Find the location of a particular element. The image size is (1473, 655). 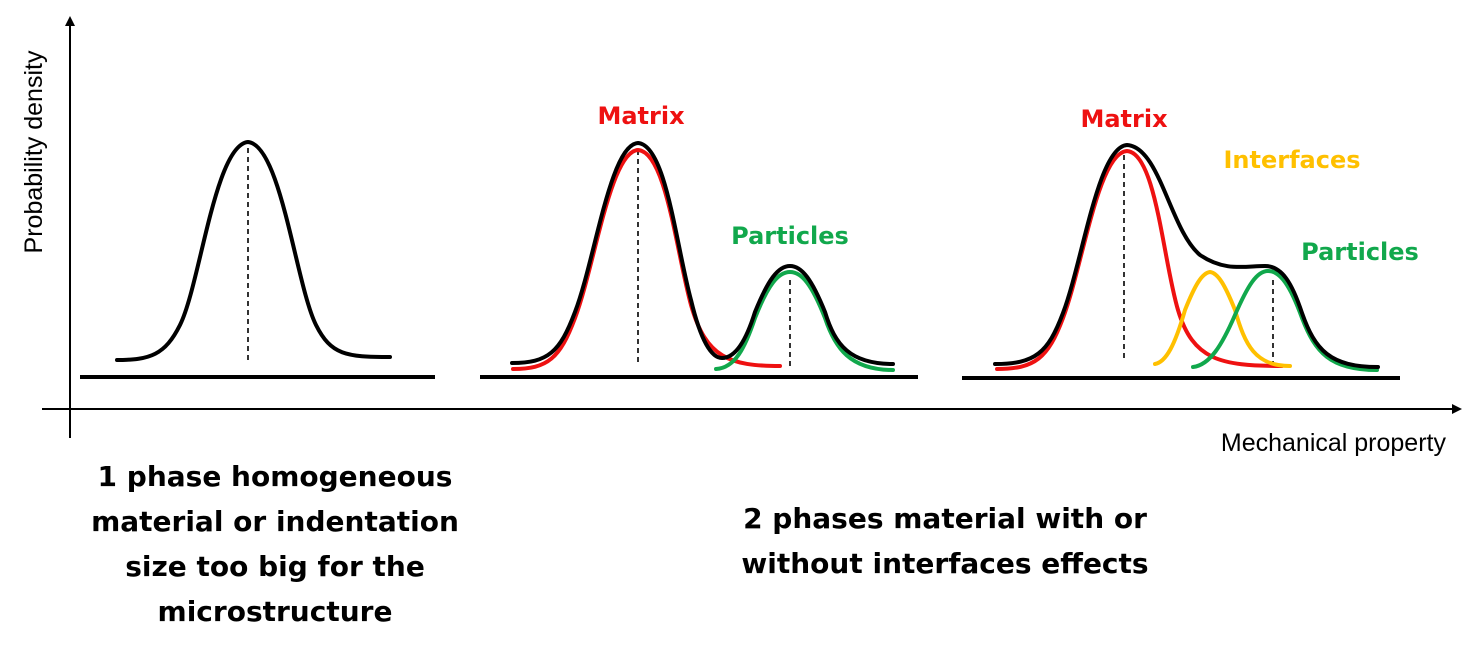

caption-line: material or indentation is located at coordinates (275, 521).